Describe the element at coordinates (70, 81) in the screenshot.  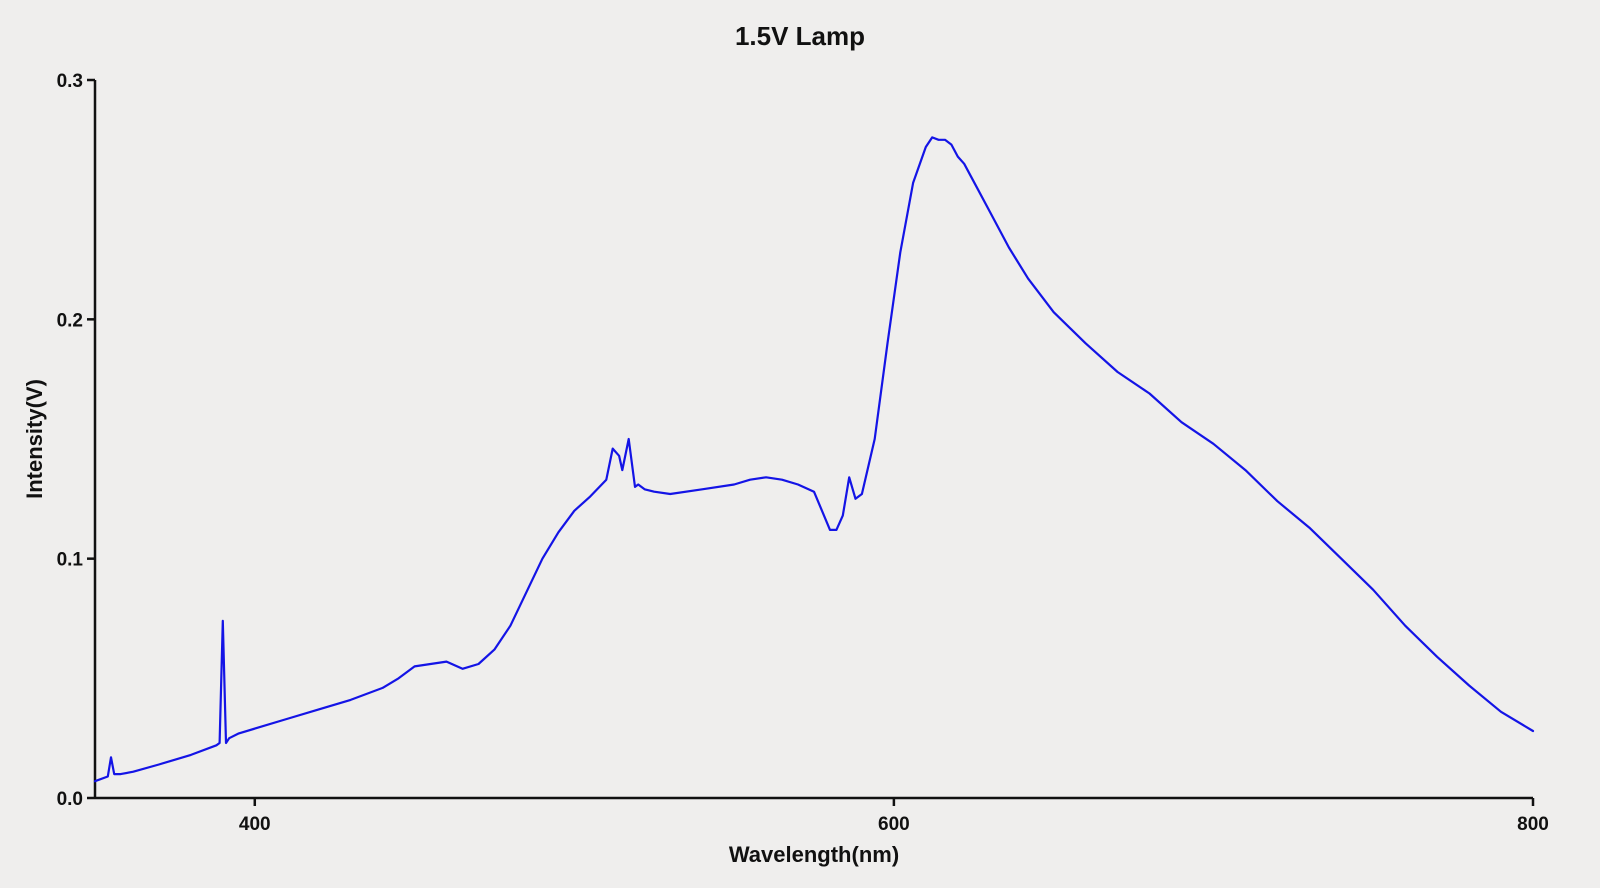
I see `y-tick-label: 0.3` at that location.